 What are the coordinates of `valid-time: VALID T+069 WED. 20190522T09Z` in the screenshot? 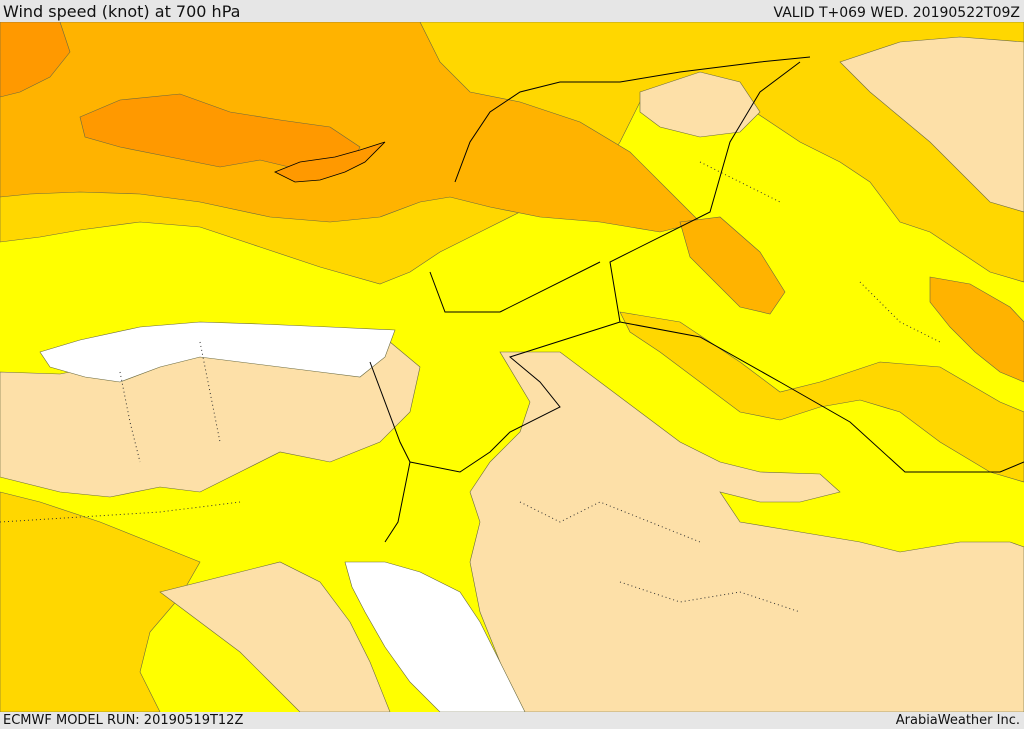 It's located at (896, 13).